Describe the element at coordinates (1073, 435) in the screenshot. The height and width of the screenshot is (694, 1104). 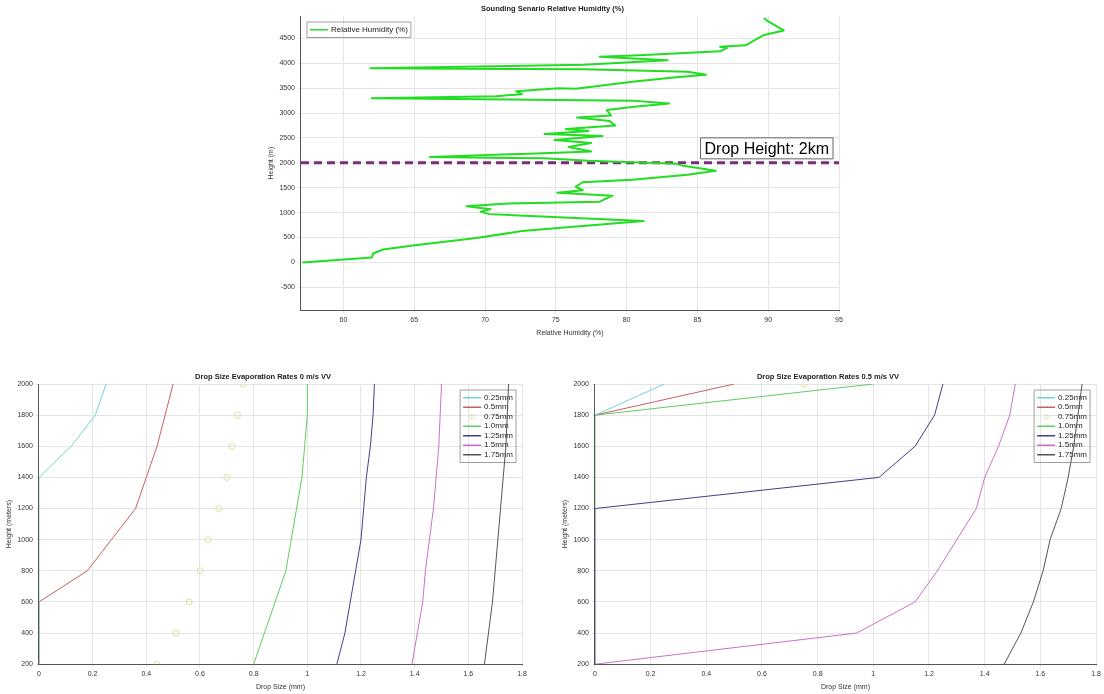
I see `legend-label: 1.25mm` at that location.